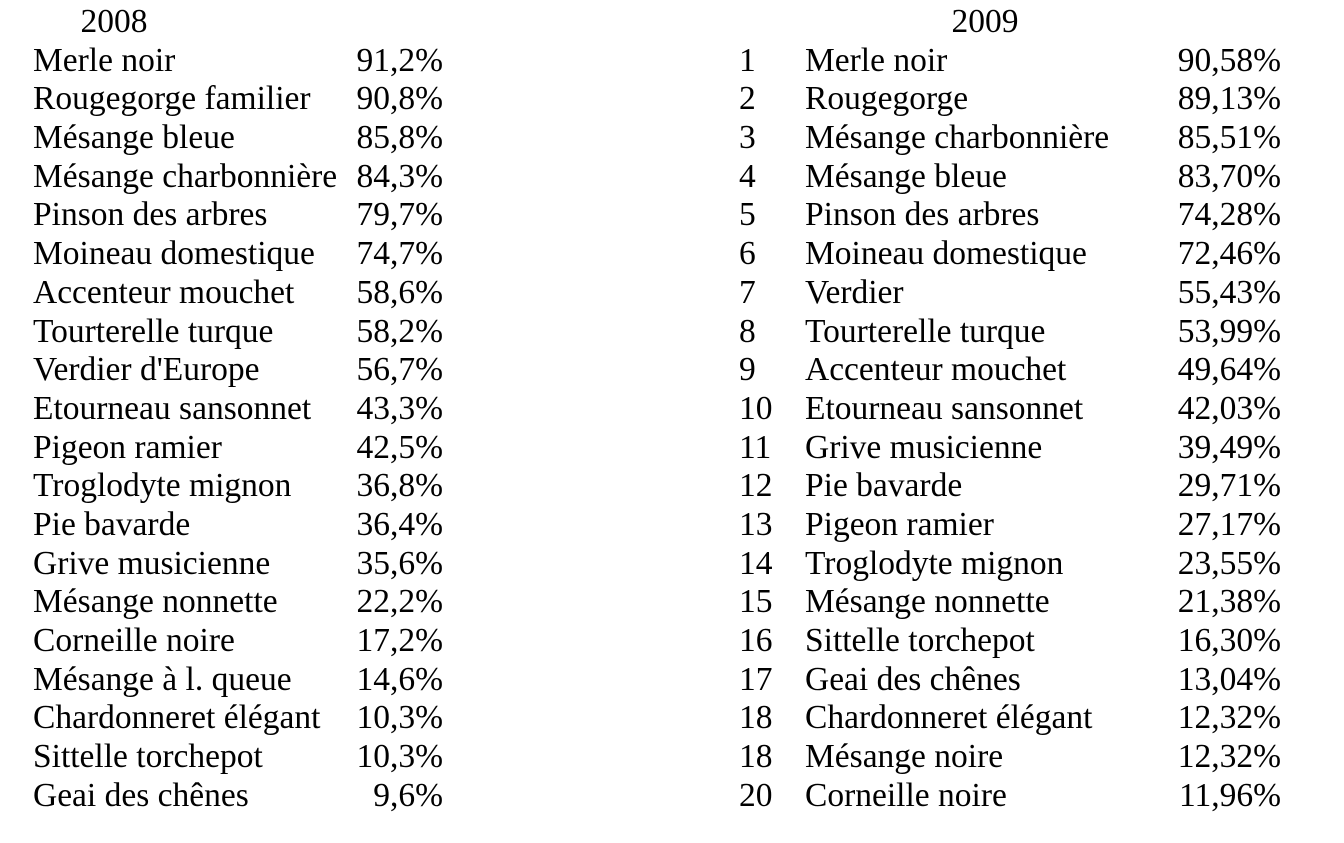 The width and height of the screenshot is (1344, 843). Describe the element at coordinates (756, 486) in the screenshot. I see `rank-number: 12` at that location.